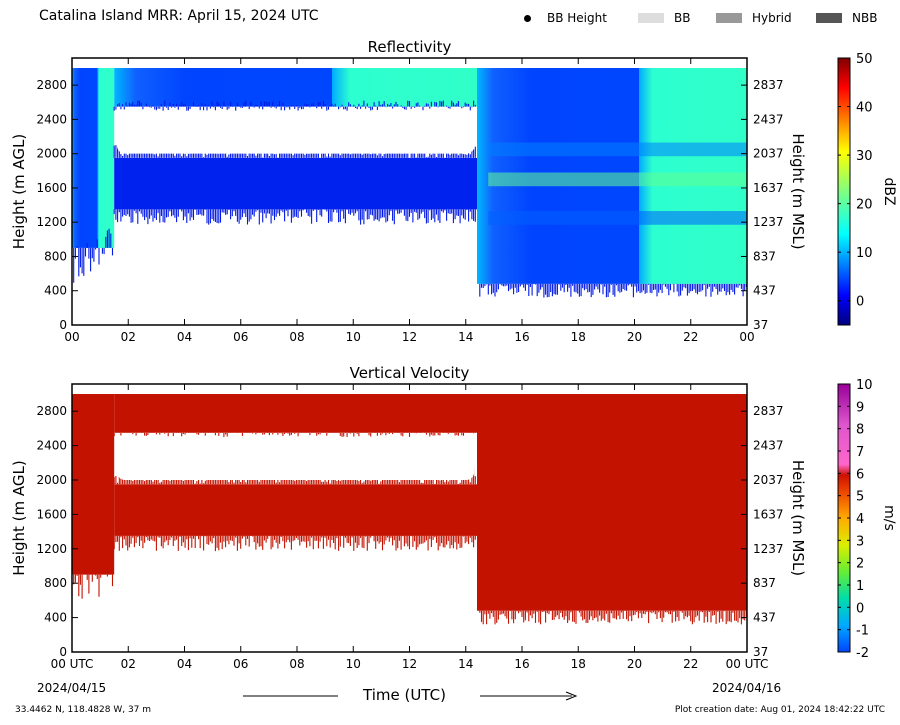 The width and height of the screenshot is (900, 725). Describe the element at coordinates (240, 337) in the screenshot. I see `x-tick-label: 06` at that location.